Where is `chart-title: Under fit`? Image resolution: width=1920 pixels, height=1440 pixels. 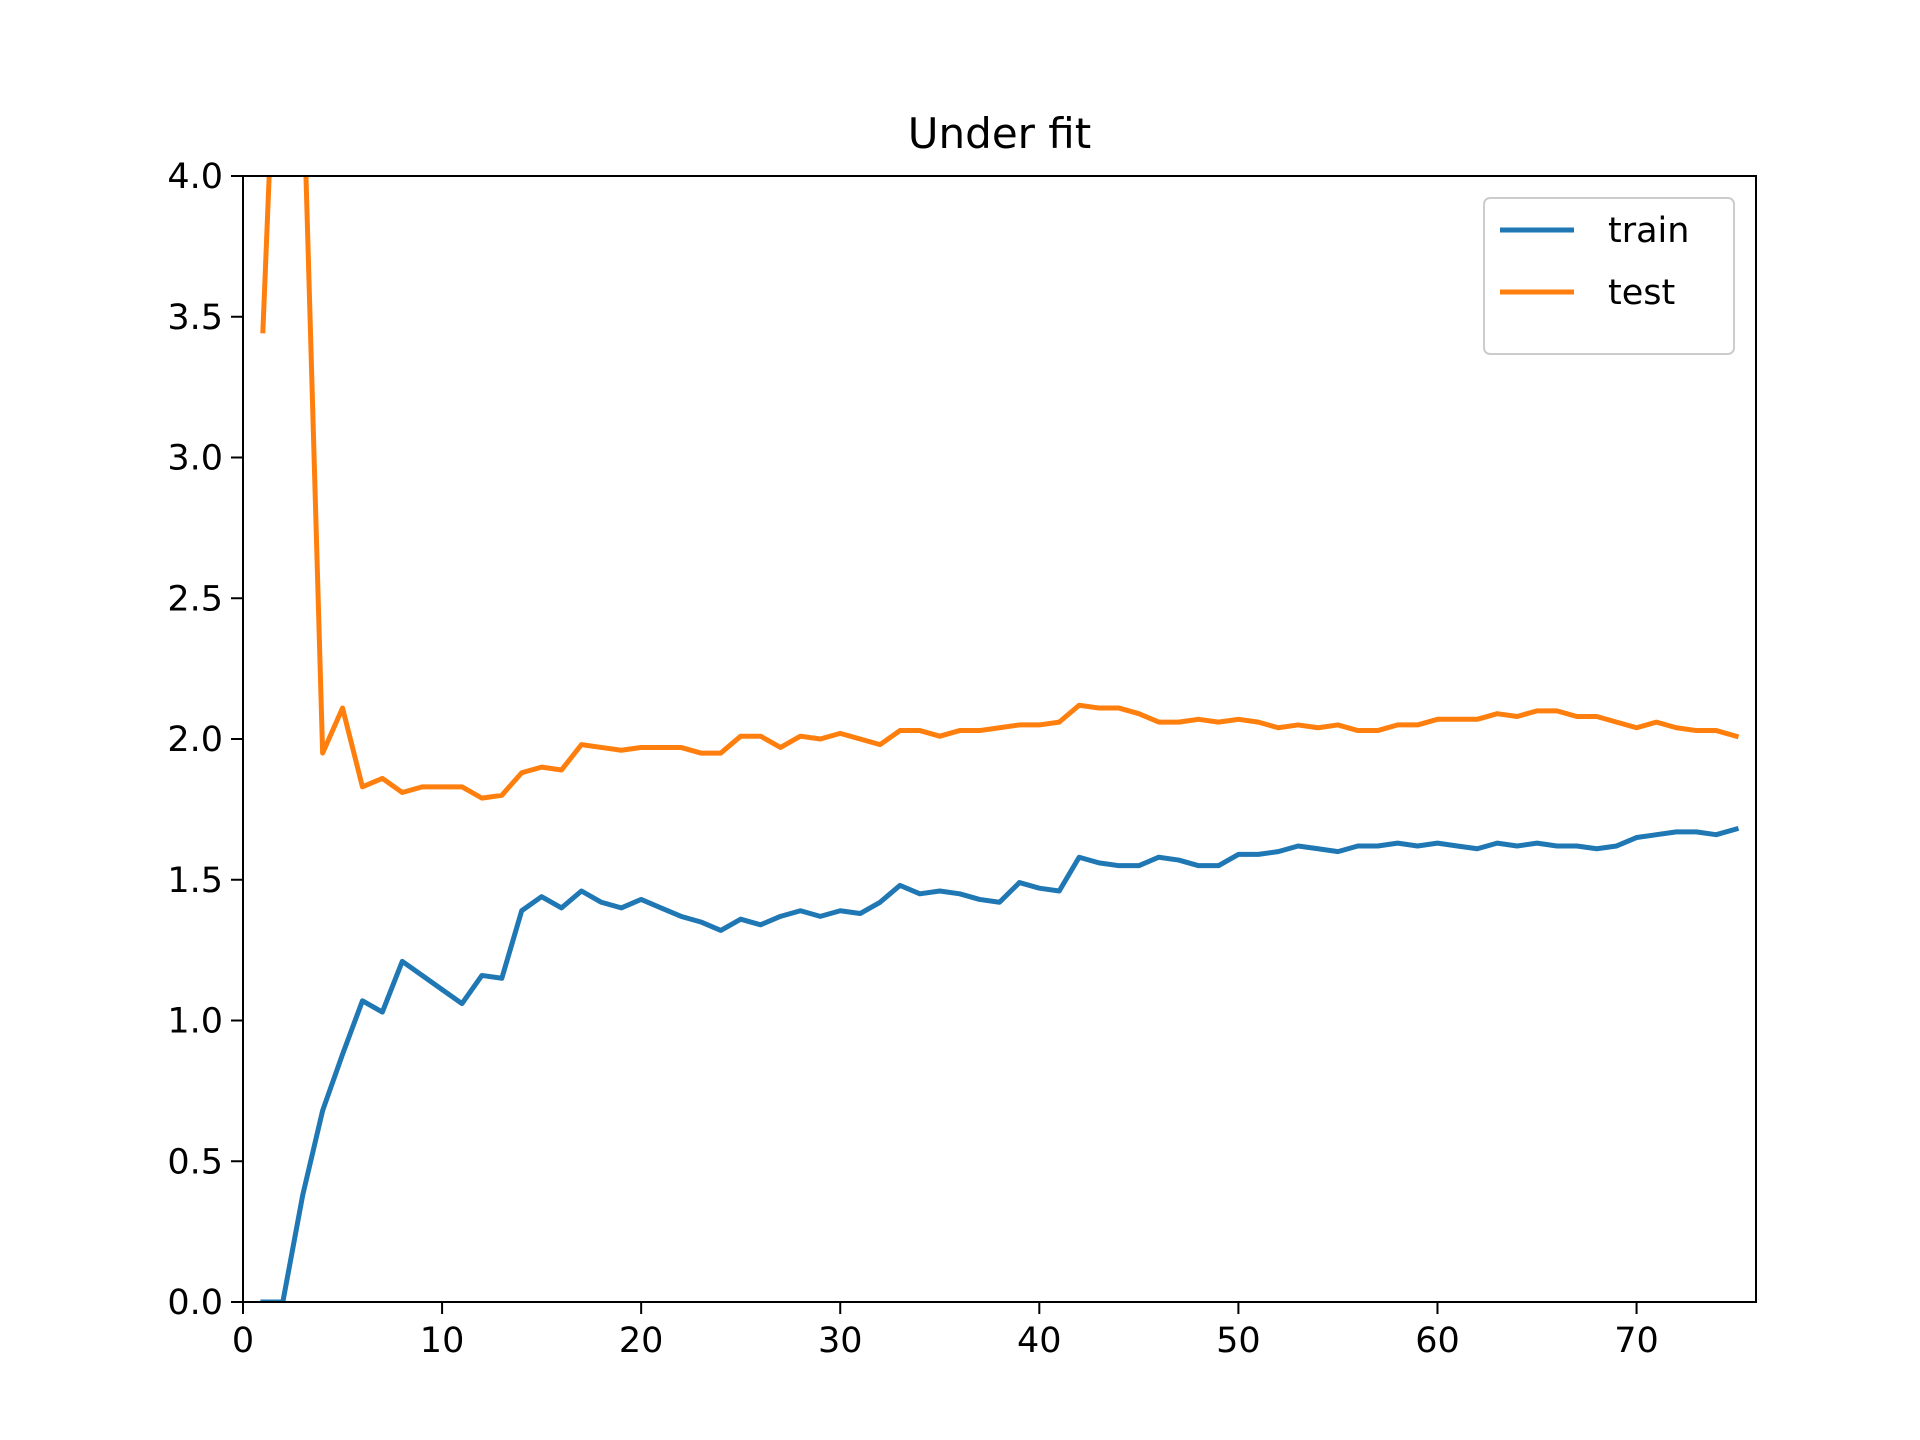 chart-title: Under fit is located at coordinates (999, 133).